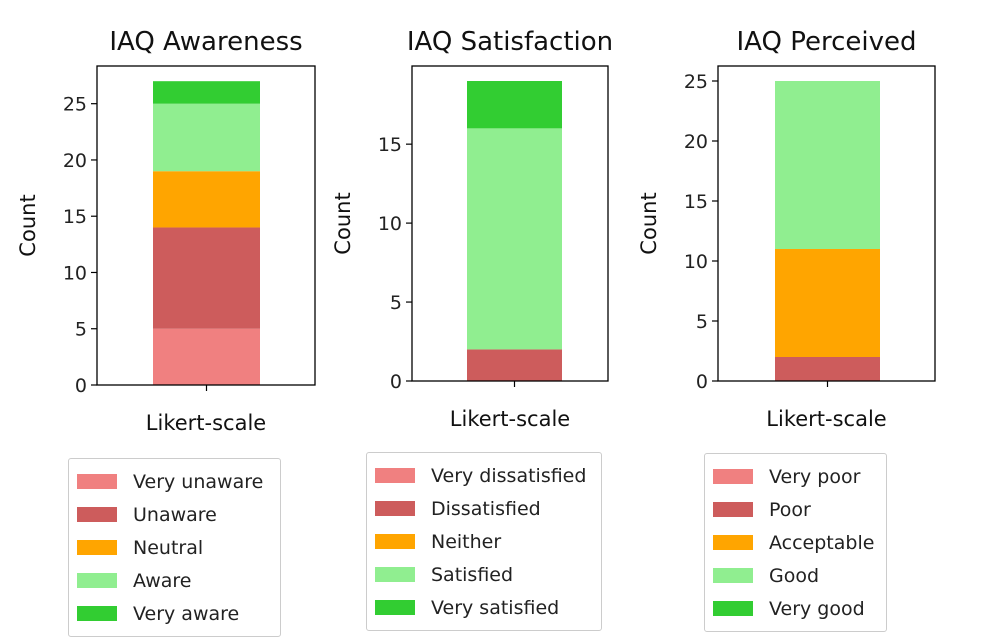  I want to click on plot-frame, so click(826, 223).